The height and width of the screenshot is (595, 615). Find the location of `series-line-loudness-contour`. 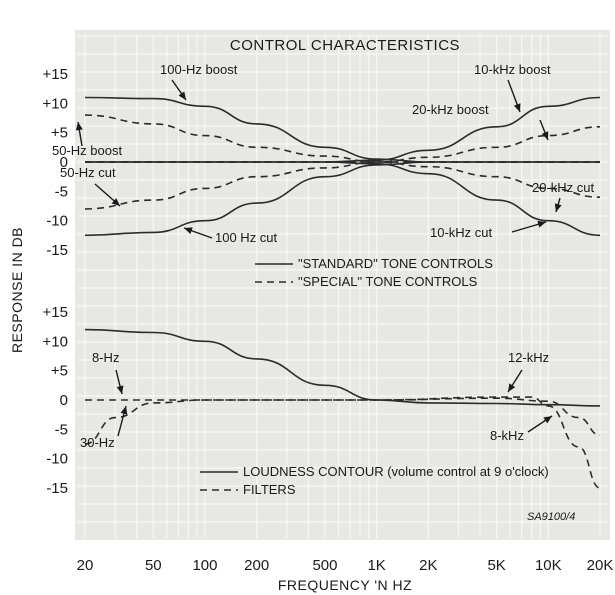

series-line-loudness-contour is located at coordinates (342, 367).